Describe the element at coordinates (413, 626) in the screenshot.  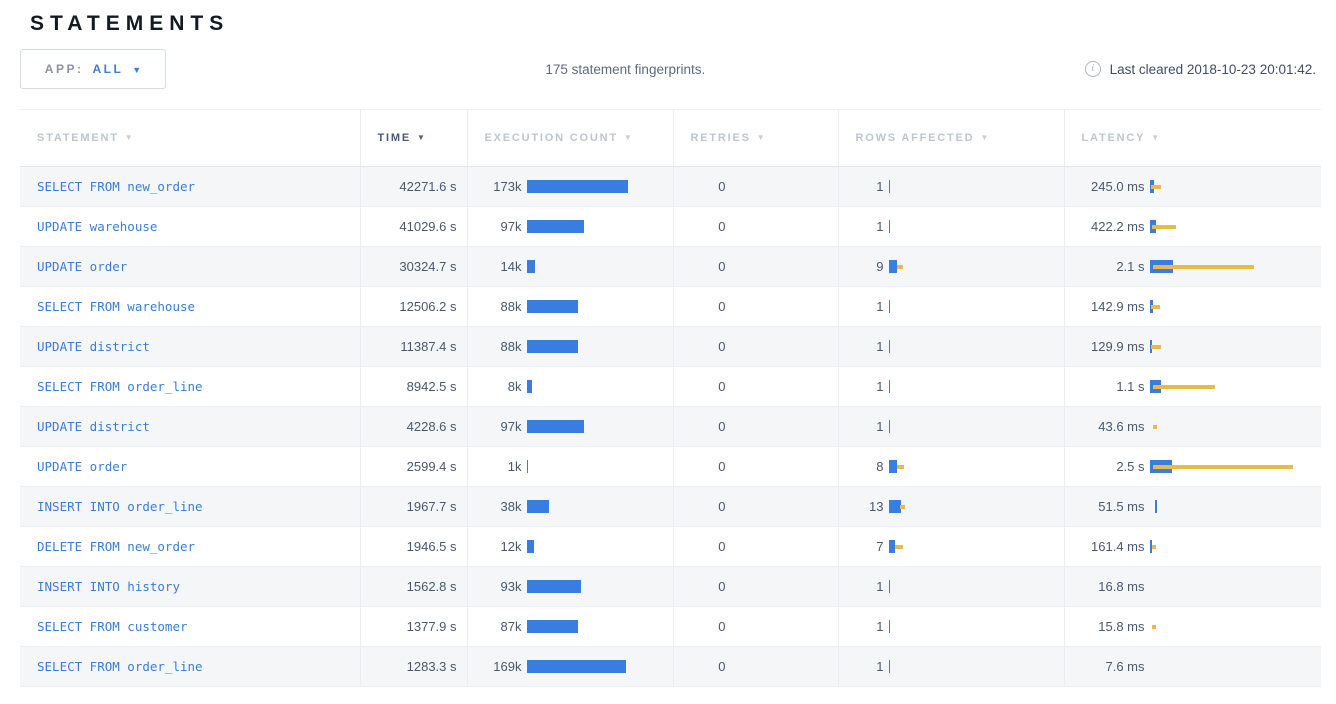
I see `time-value: 1377.9 s` at that location.